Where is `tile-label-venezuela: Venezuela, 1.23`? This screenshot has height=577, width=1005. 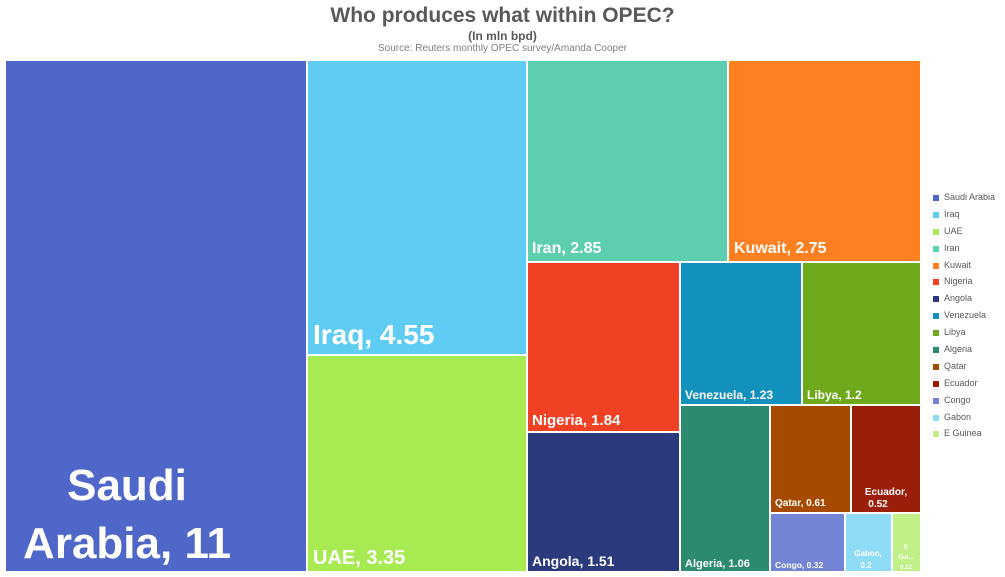
tile-label-venezuela: Venezuela, 1.23 is located at coordinates (729, 395).